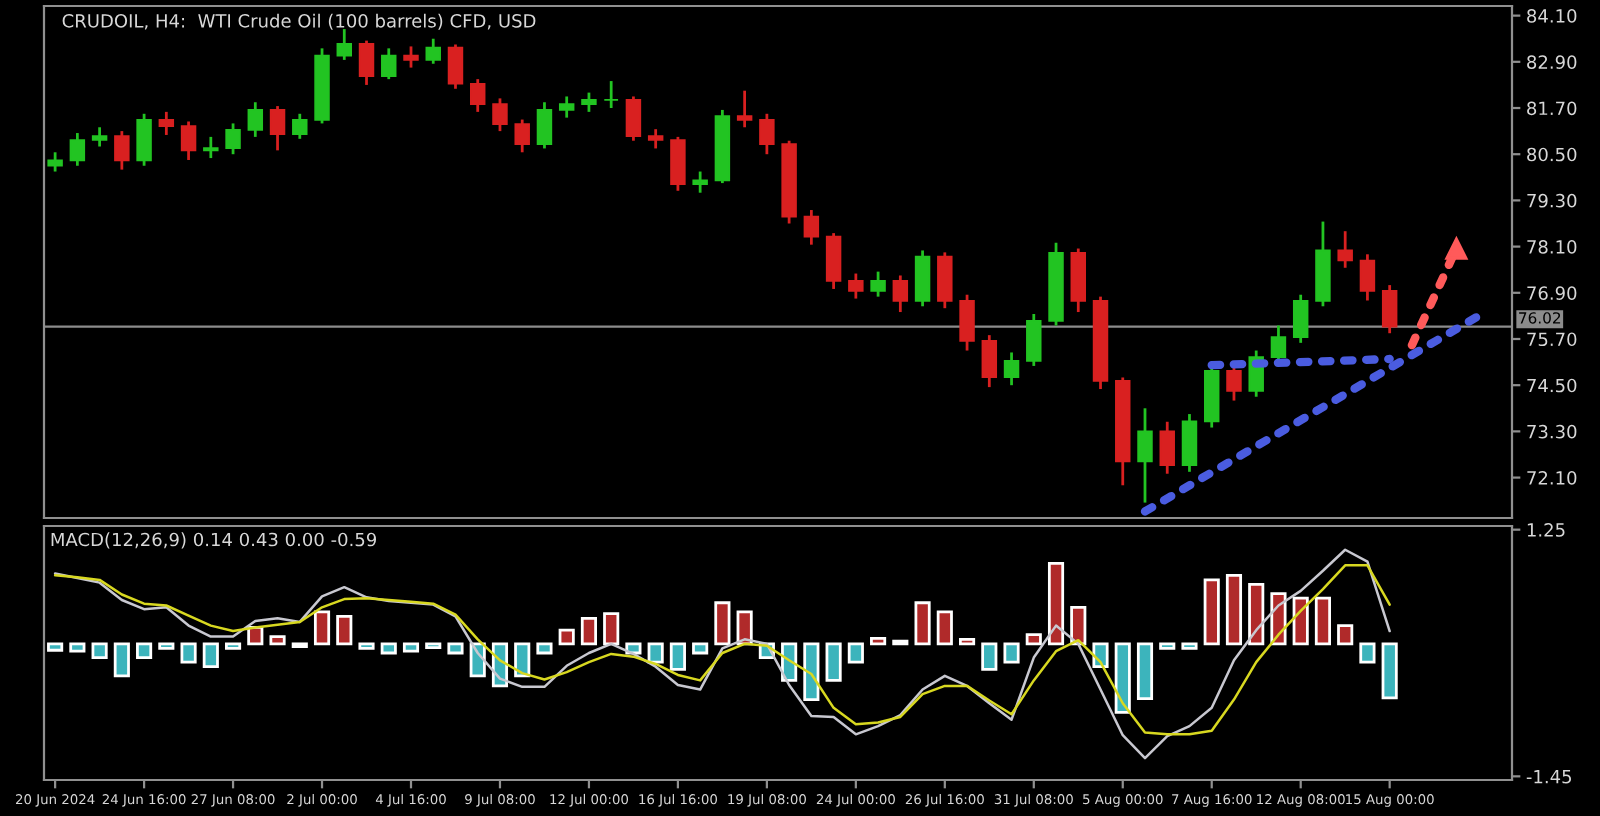  What do you see at coordinates (1552, 62) in the screenshot?
I see `y-tick-label: 82.90` at bounding box center [1552, 62].